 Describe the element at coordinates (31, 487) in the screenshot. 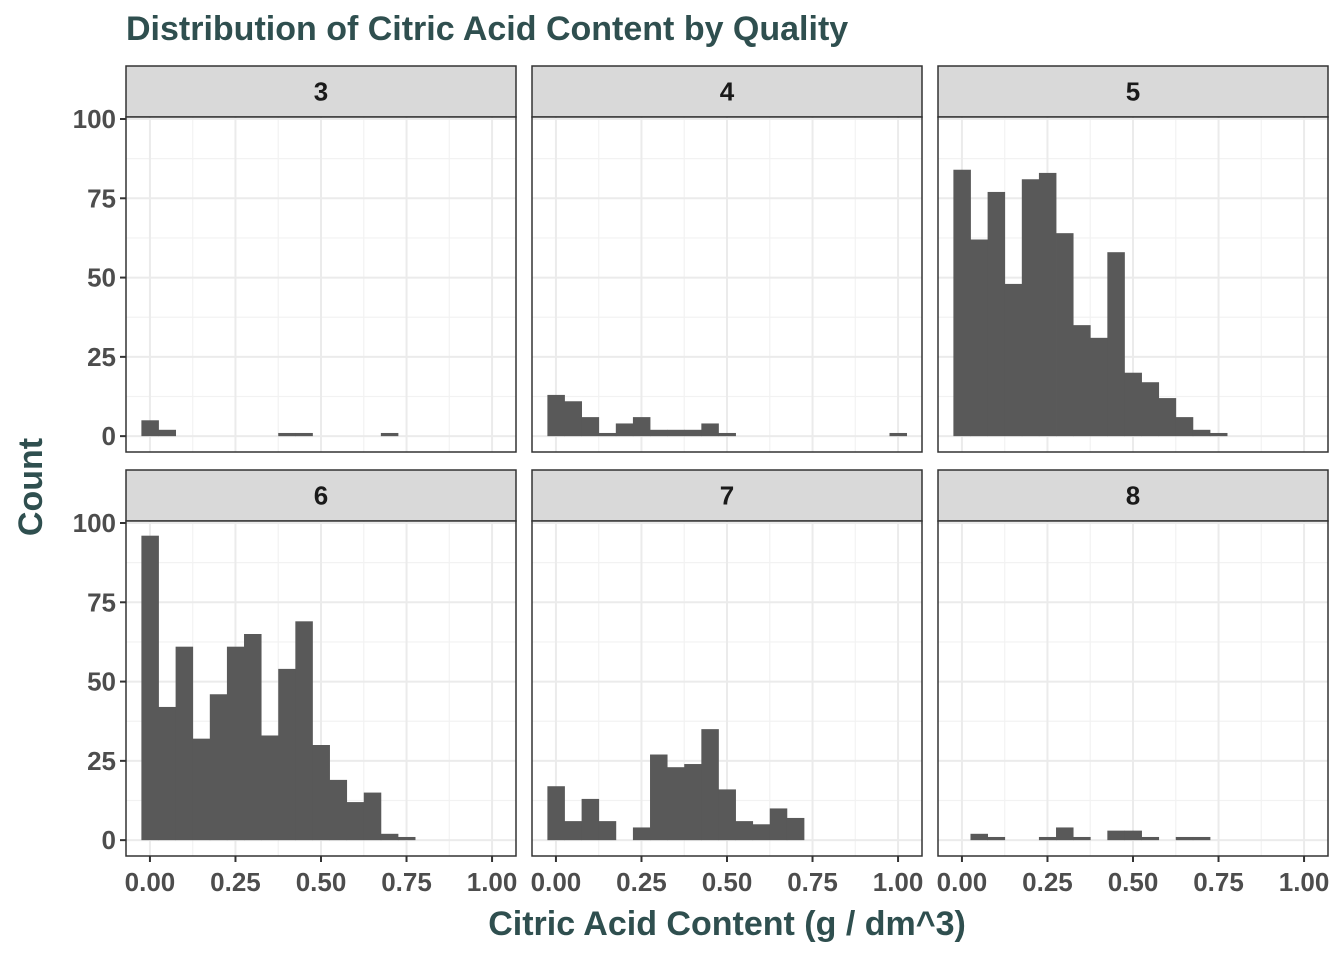

I see `y-axis-title: Count` at that location.